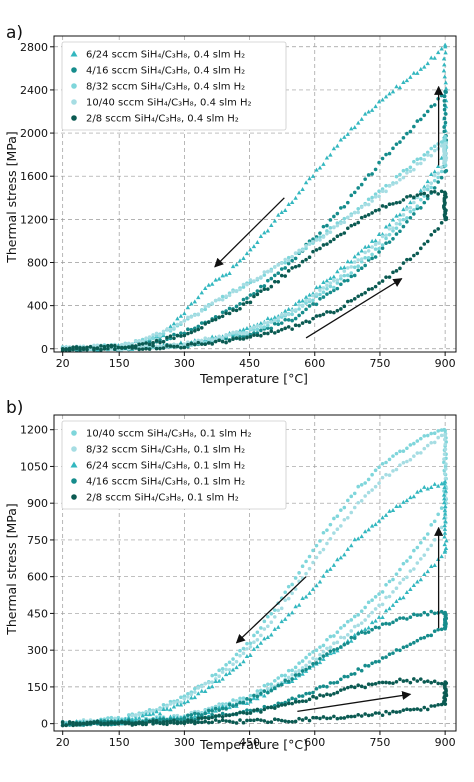 The width and height of the screenshot is (474, 782). What do you see at coordinates (34, 133) in the screenshot?
I see `y-tick-label: 2000` at bounding box center [34, 133].